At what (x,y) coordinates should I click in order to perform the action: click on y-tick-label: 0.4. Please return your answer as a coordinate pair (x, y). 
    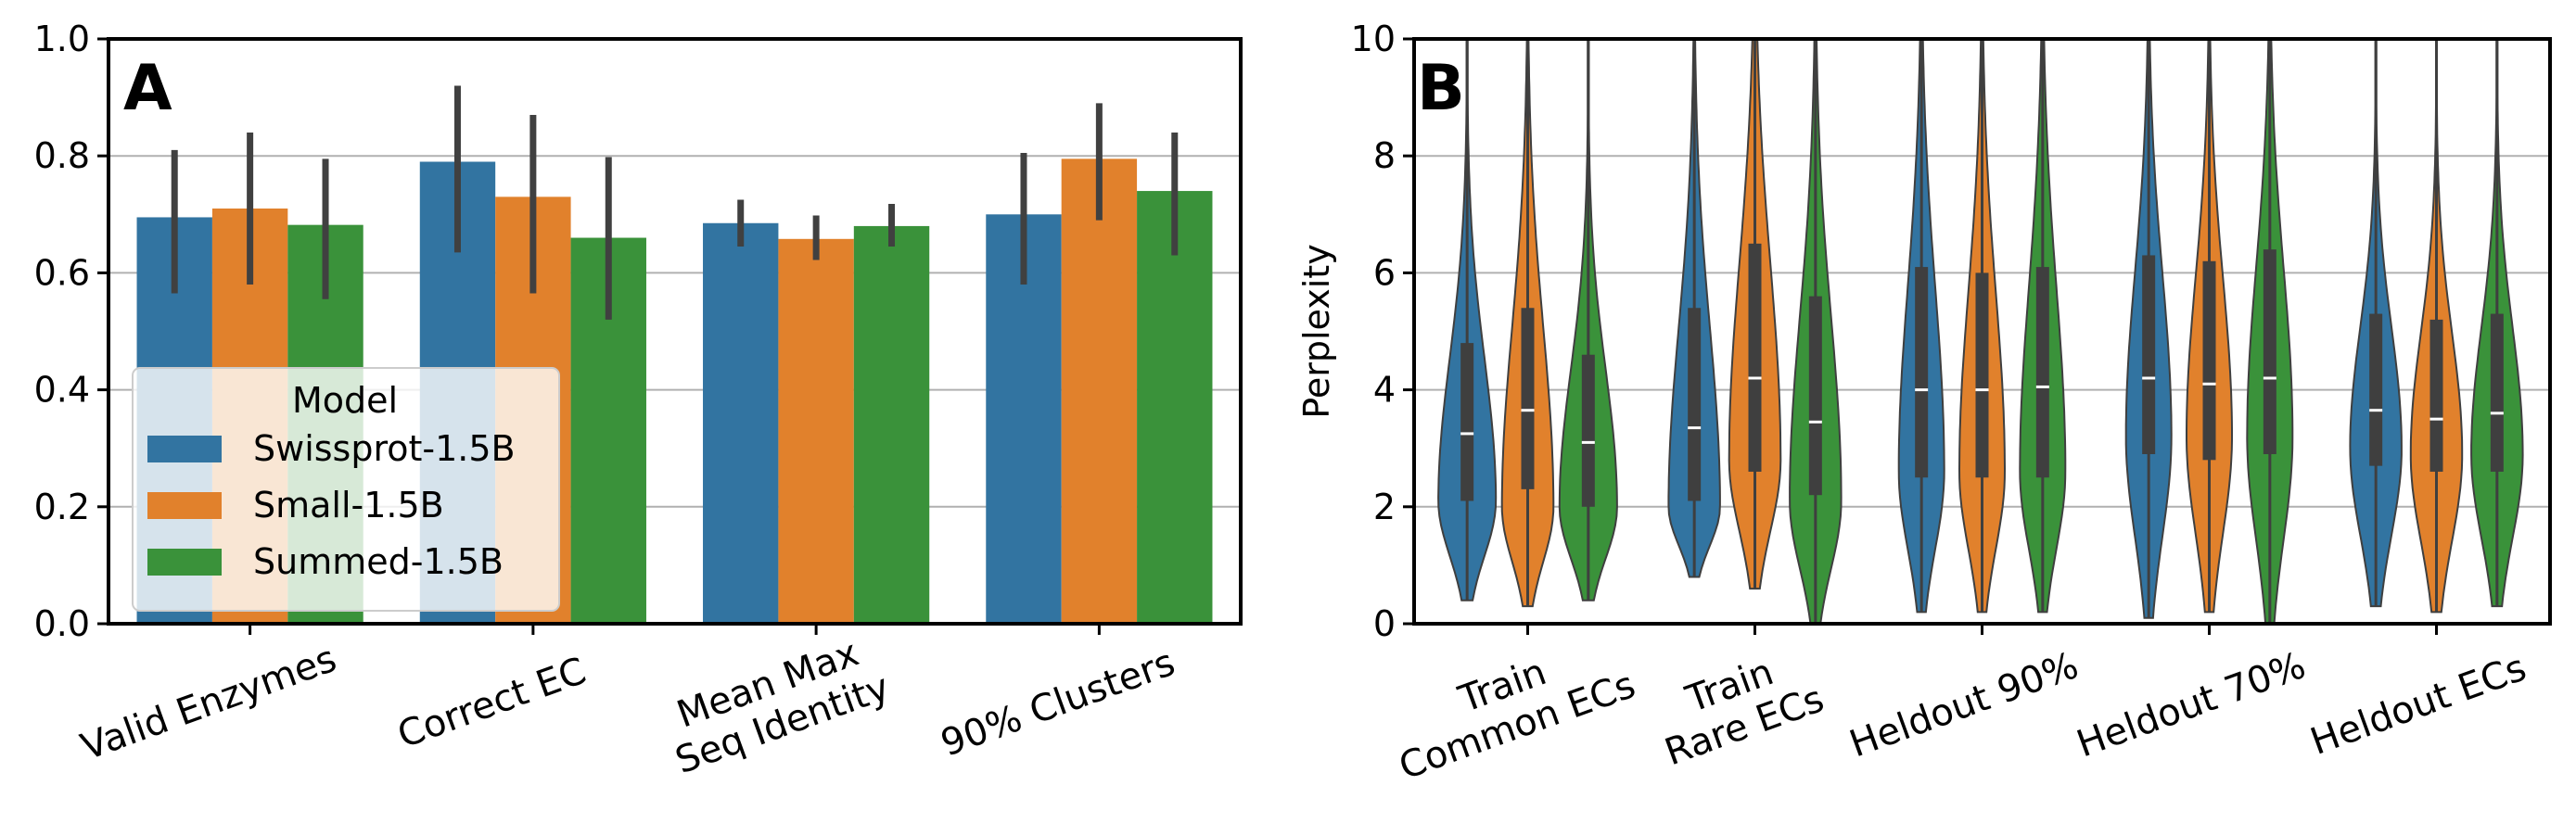
    Looking at the image, I should click on (62, 391).